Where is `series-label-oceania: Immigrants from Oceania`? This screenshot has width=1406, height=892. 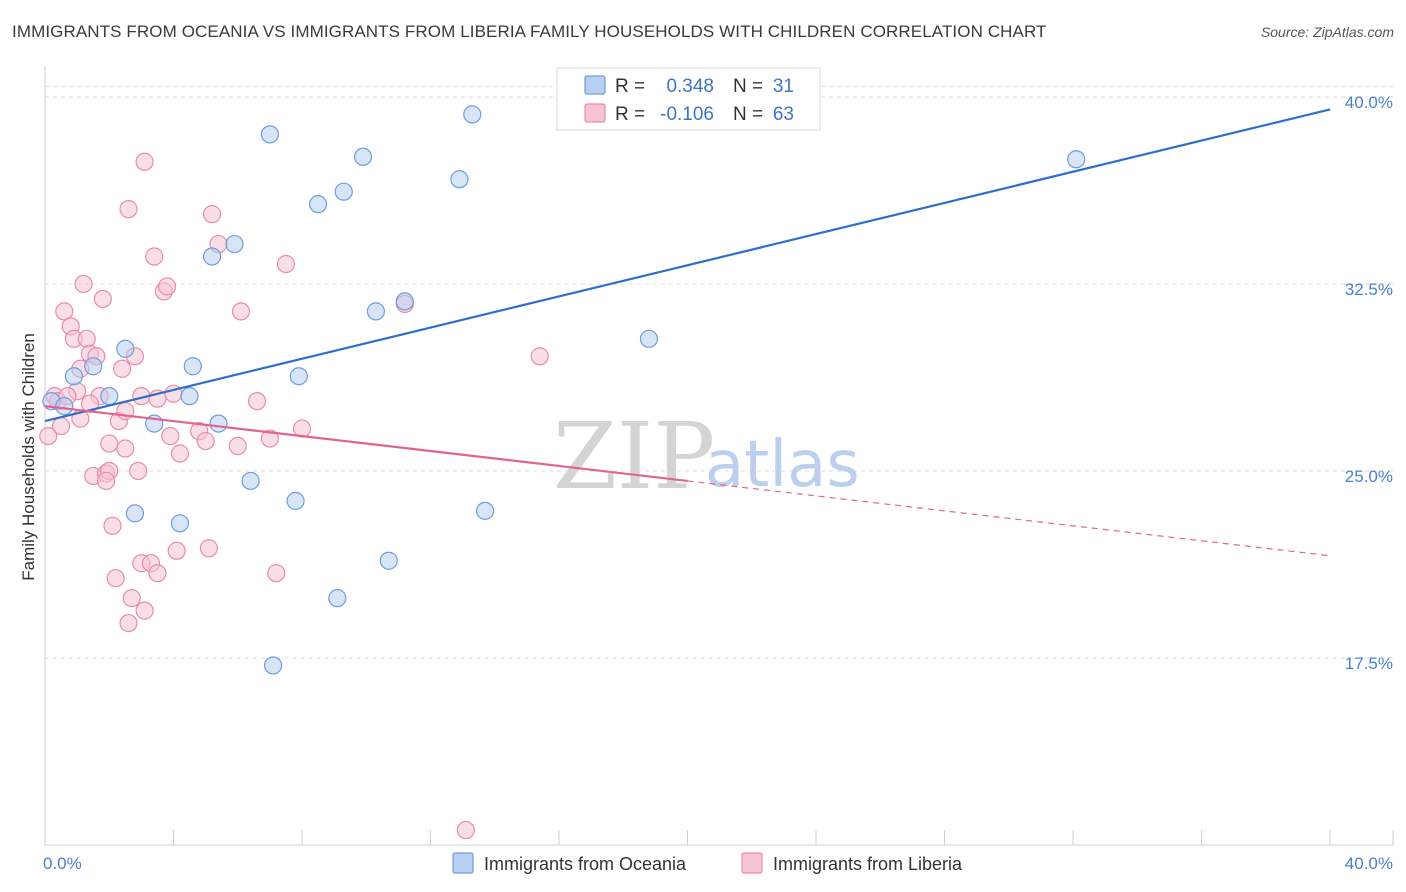 series-label-oceania: Immigrants from Oceania is located at coordinates (585, 864).